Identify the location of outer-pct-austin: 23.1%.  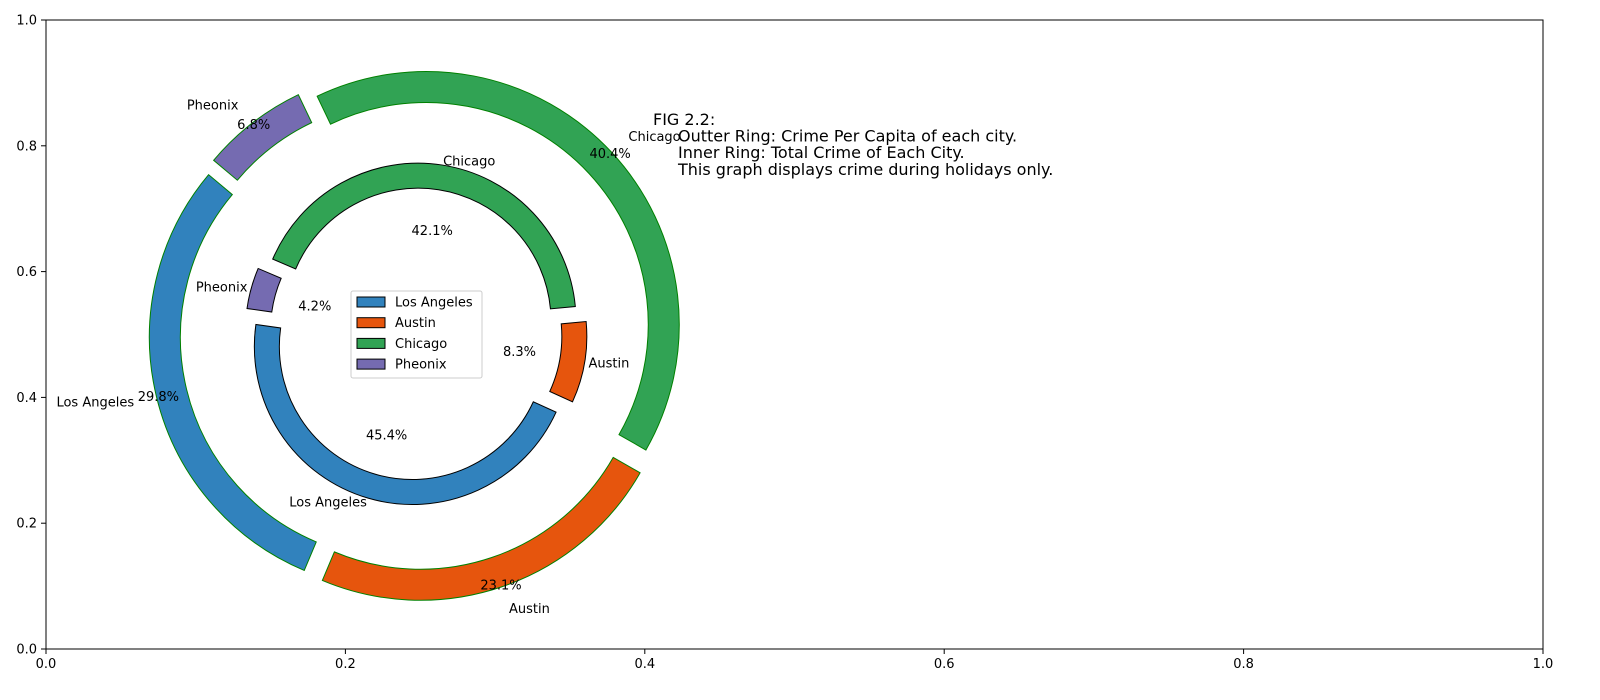
(500, 586).